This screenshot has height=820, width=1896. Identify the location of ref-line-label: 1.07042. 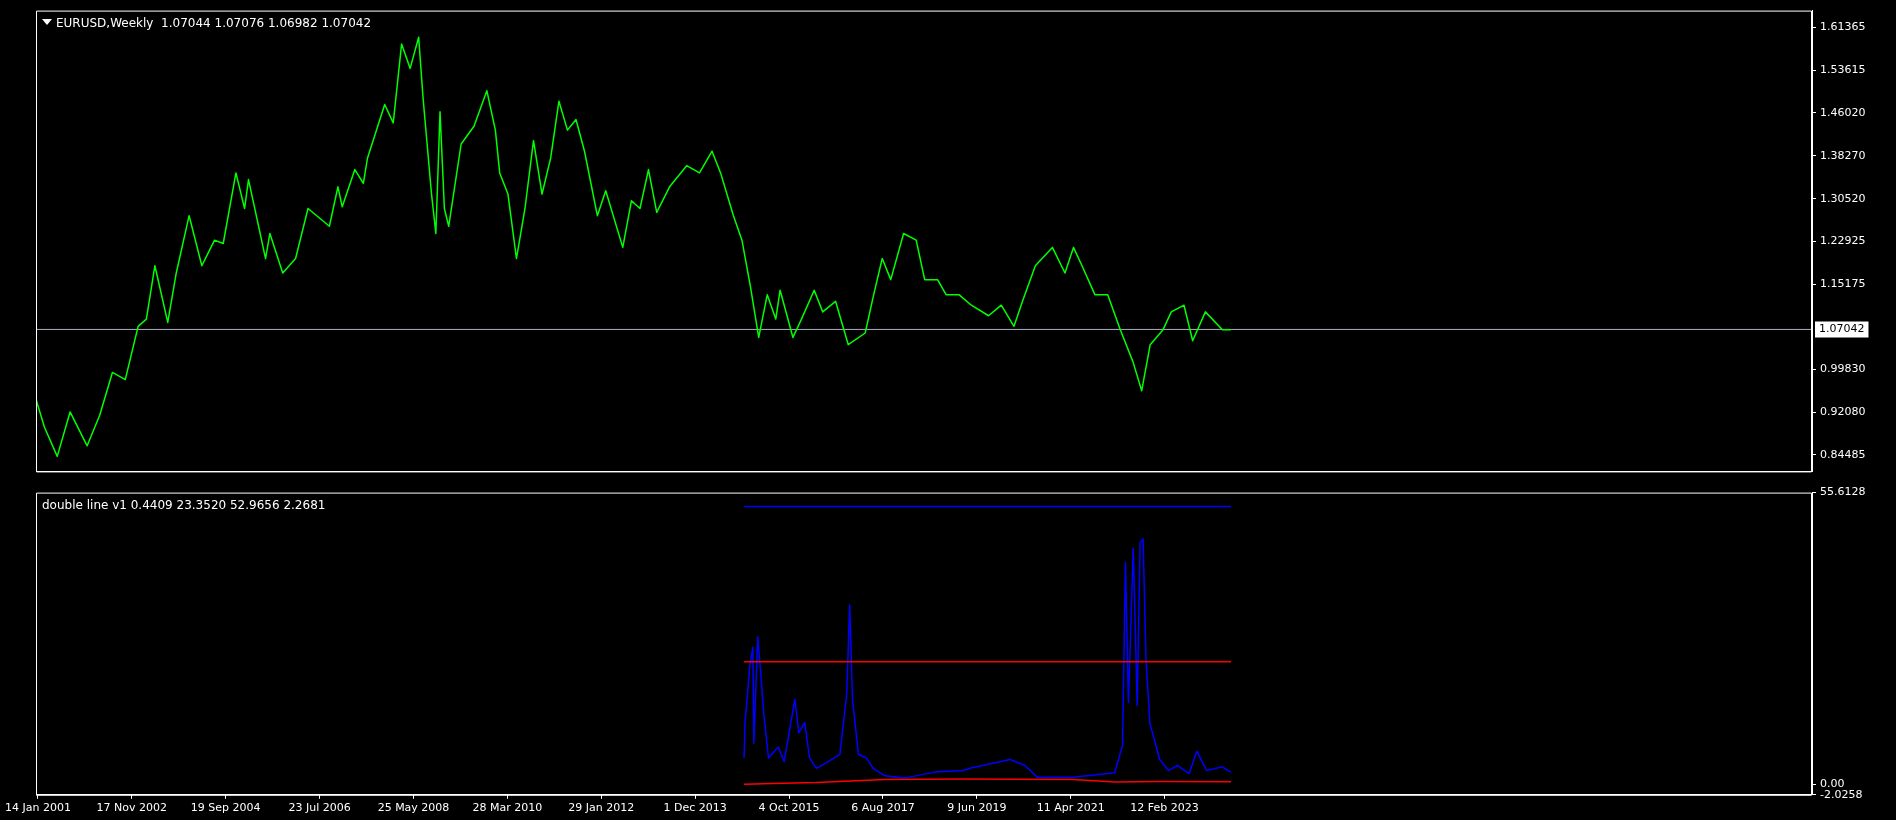
(1842, 329).